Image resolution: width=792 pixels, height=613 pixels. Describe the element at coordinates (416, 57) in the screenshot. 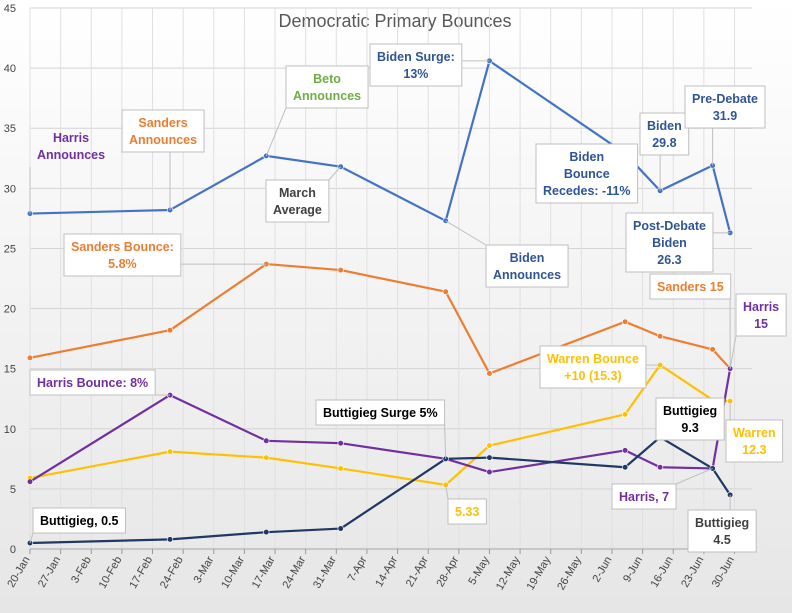

I see `callout-text: Biden Surge:` at that location.